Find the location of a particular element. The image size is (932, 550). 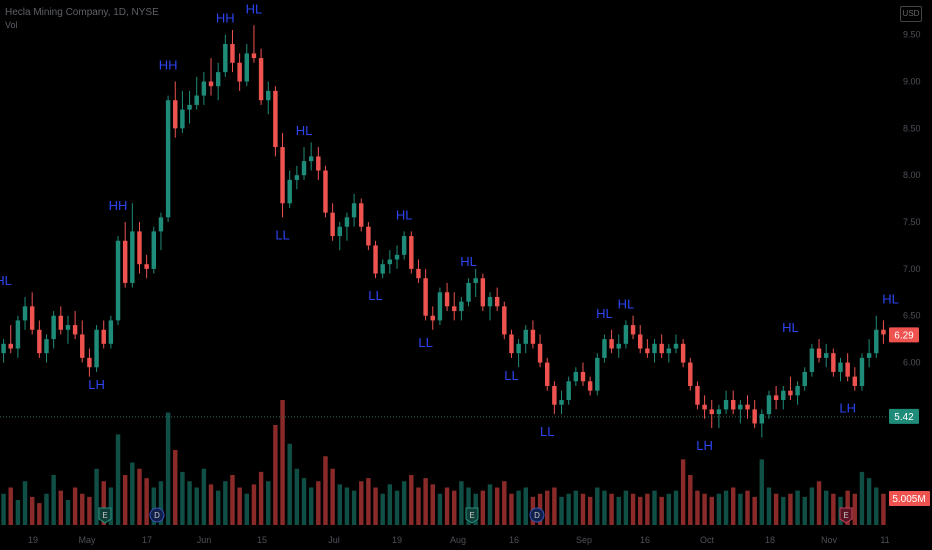

time-axis-label: 17 is located at coordinates (147, 540).